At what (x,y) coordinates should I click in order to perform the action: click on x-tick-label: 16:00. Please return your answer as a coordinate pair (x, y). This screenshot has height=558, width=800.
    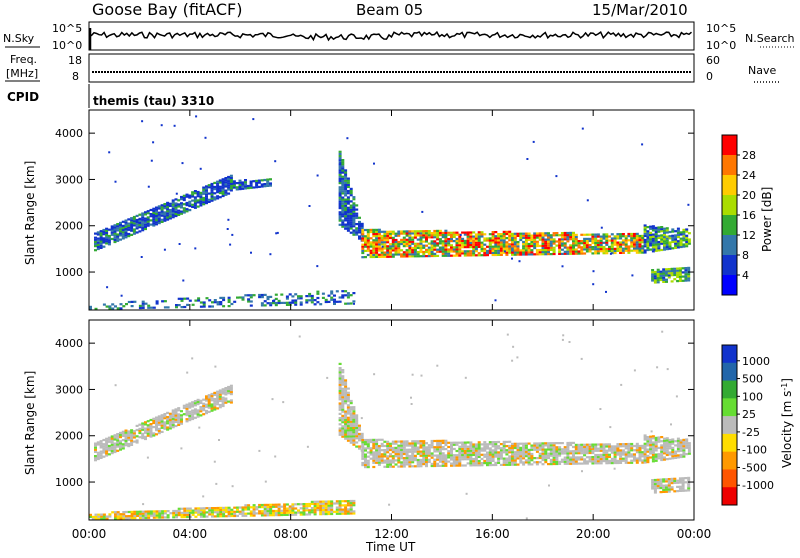
    Looking at the image, I should click on (492, 534).